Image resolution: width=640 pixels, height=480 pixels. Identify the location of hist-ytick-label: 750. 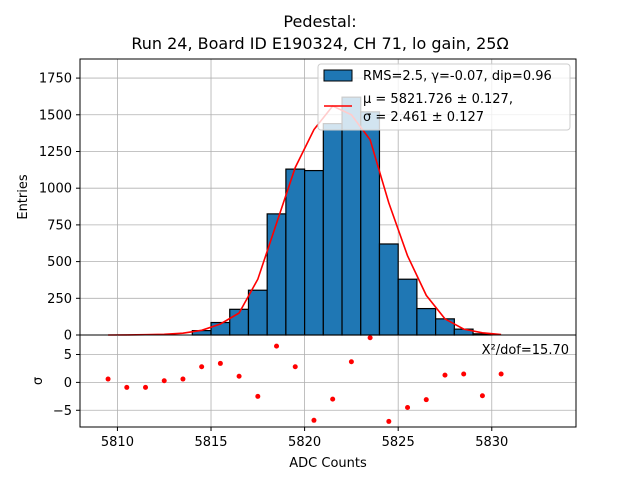
(59, 225).